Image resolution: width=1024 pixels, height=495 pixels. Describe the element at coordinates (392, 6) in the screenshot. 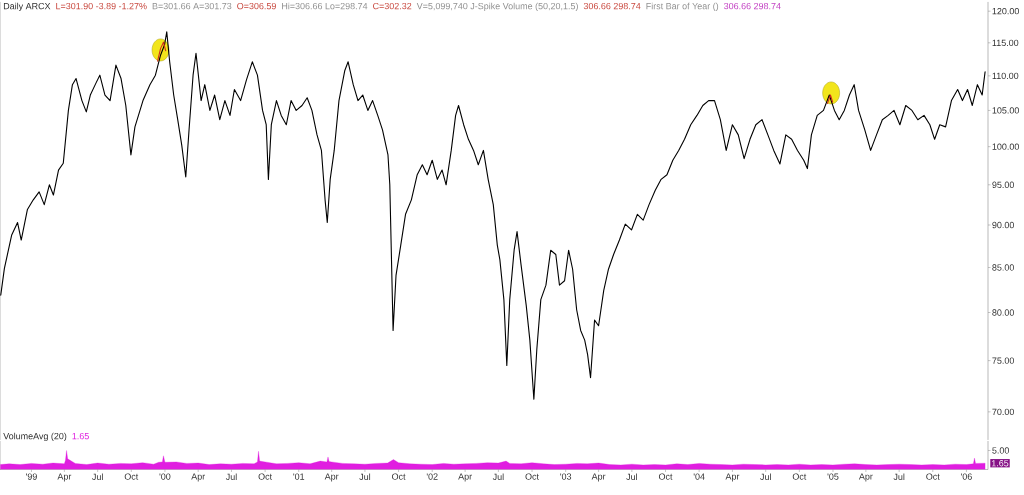

I see `annotation: C=302.32` at that location.